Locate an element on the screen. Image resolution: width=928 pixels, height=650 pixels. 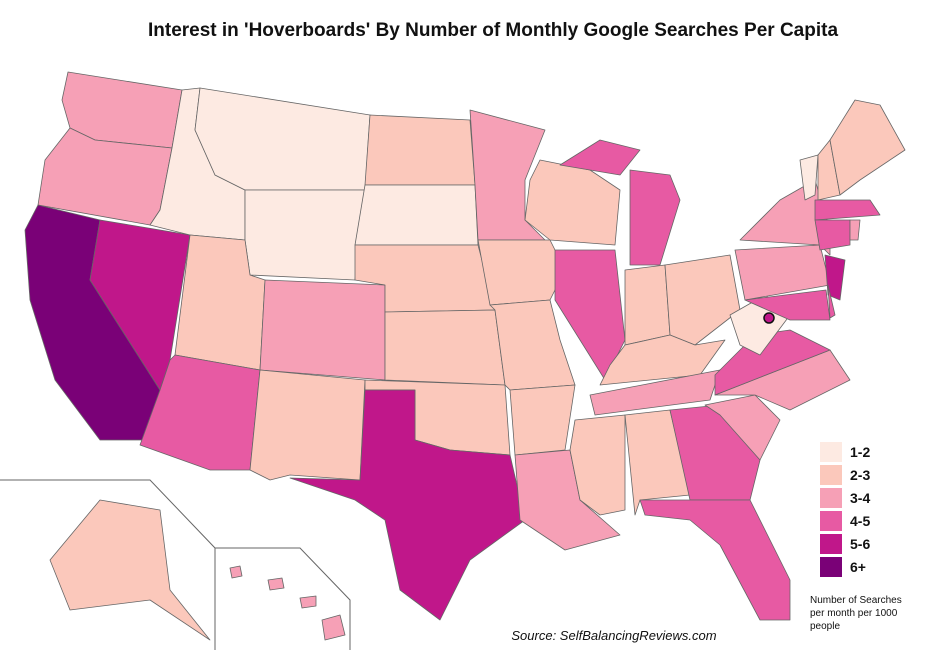
legend-label: 4-5 is located at coordinates (860, 521).